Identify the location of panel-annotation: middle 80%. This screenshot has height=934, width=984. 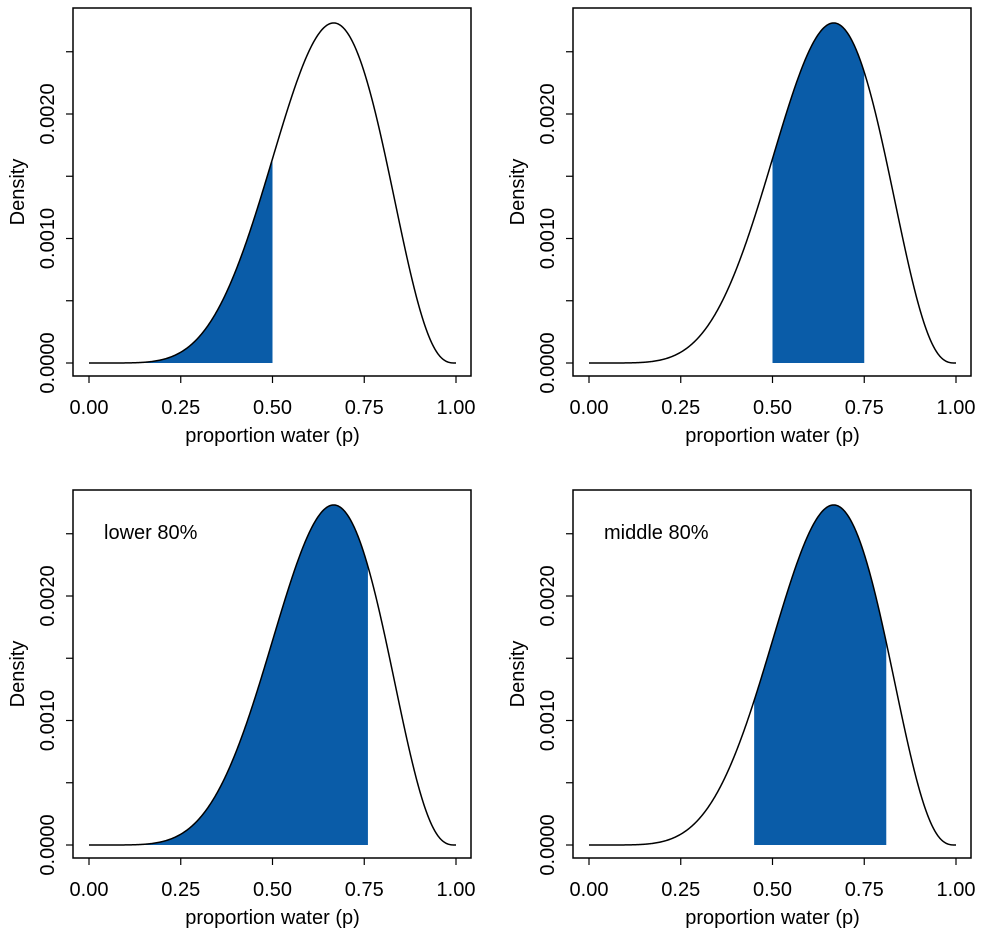
(656, 533).